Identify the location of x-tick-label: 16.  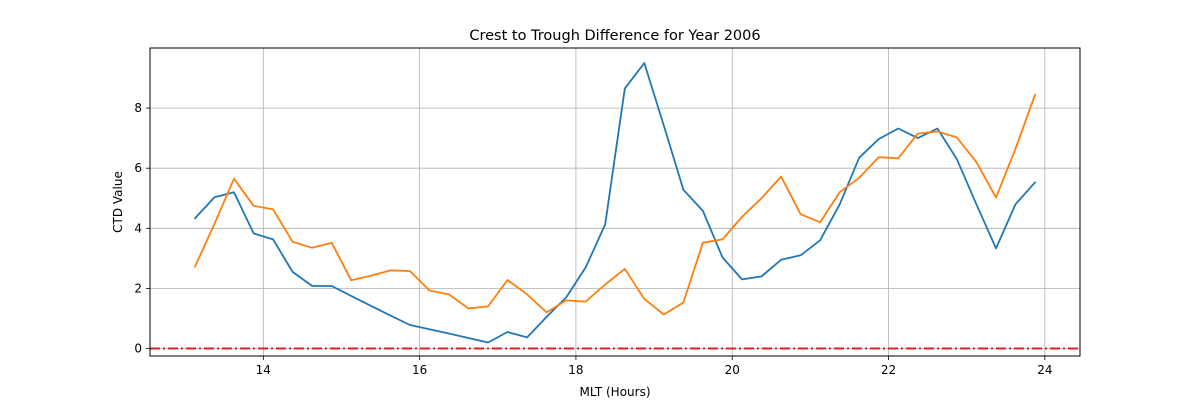
(419, 370).